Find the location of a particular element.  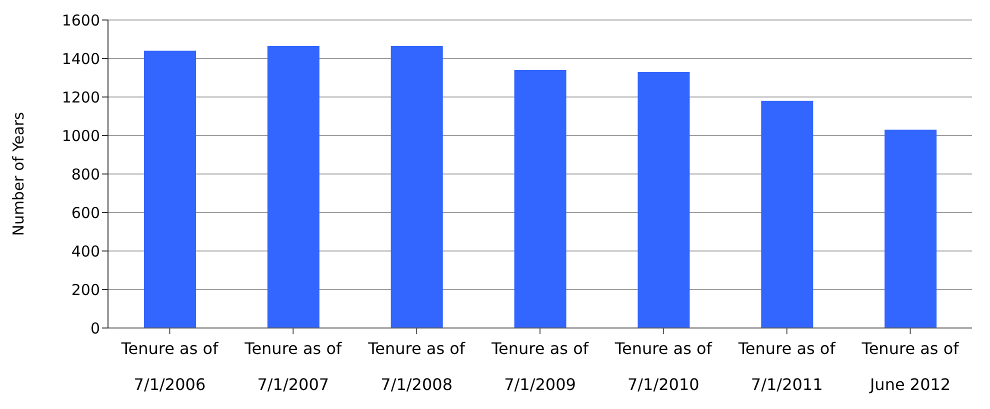

y-axis-title: Number of Years is located at coordinates (18, 174).